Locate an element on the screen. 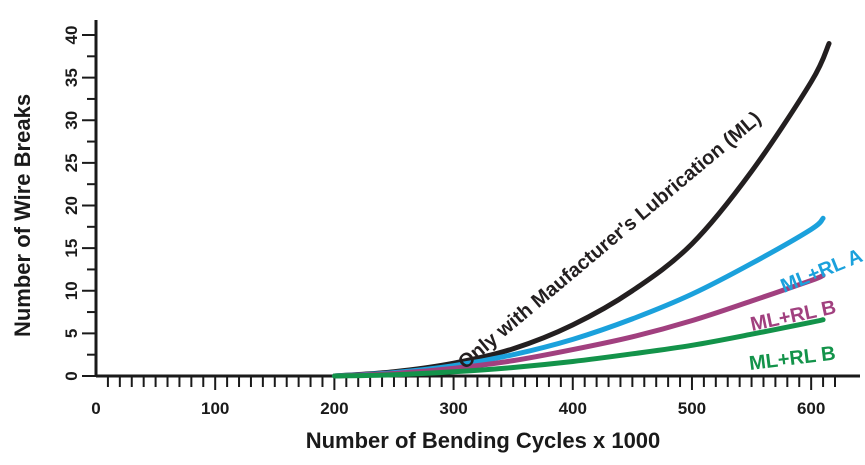 This screenshot has width=865, height=465. y-tick-label: 15 is located at coordinates (71, 248).